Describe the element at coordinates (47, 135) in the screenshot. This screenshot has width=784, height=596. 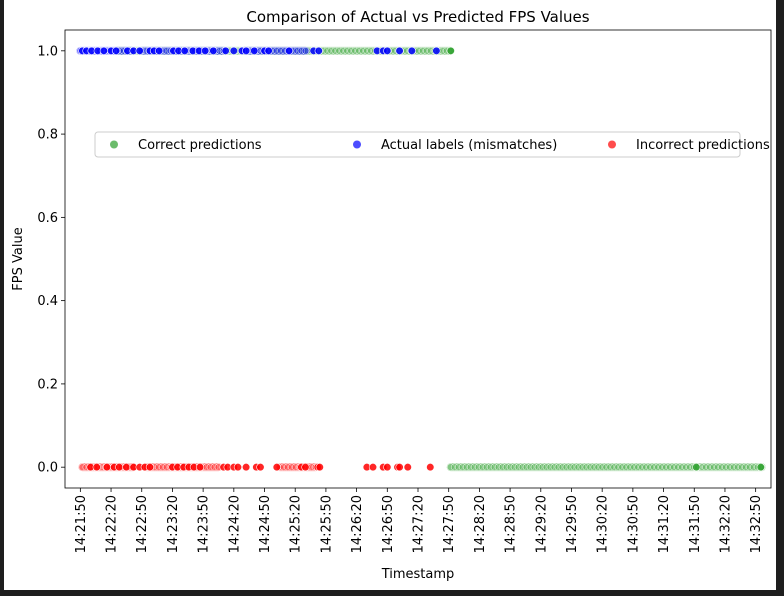
I see `y-tick-label: 0.8` at that location.